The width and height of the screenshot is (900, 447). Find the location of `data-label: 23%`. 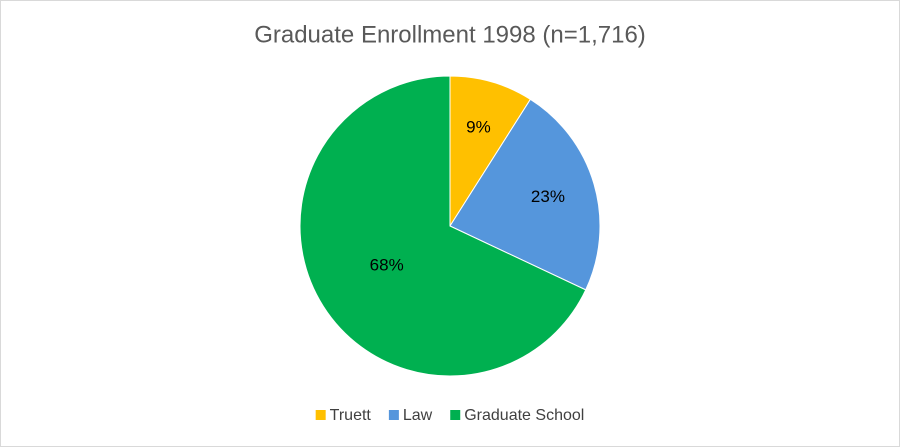

data-label: 23% is located at coordinates (548, 196).